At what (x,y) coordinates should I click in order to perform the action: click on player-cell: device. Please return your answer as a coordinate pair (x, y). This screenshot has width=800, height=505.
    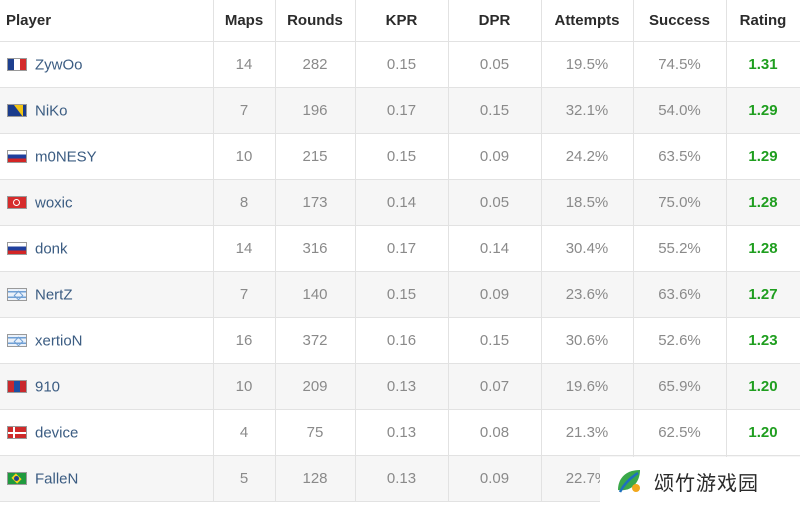
    Looking at the image, I should click on (107, 432).